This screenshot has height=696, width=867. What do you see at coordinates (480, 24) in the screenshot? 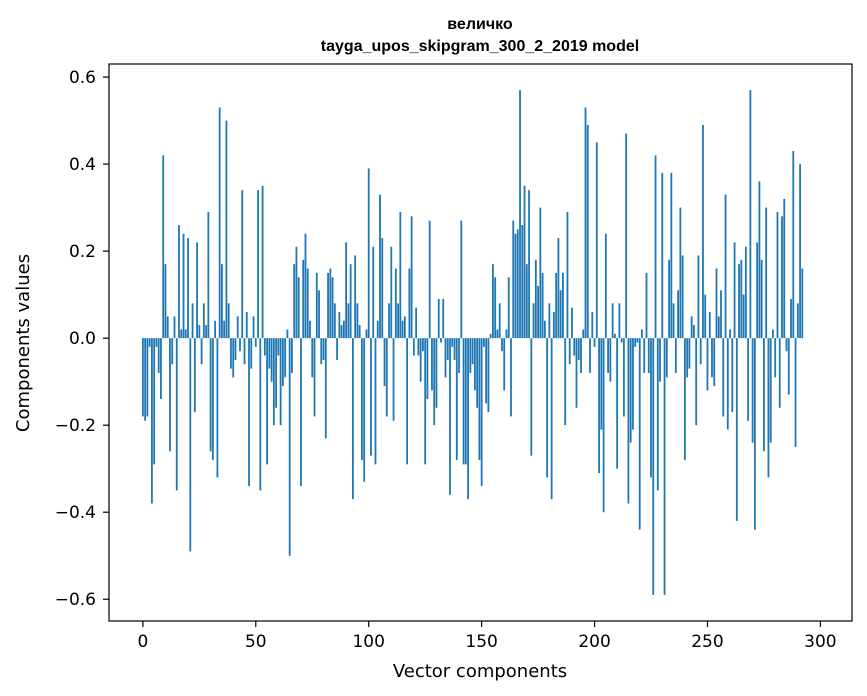
I see `chart-title: величко` at bounding box center [480, 24].